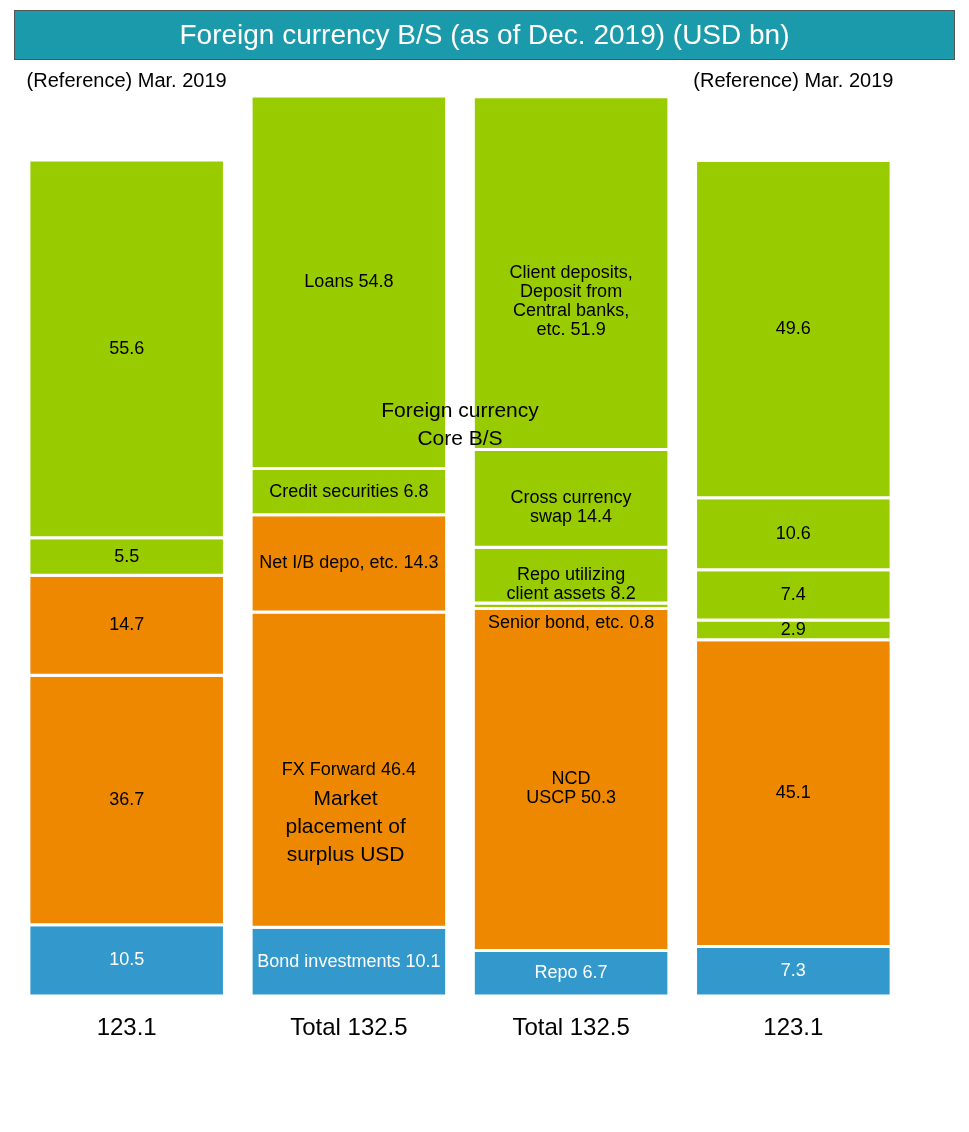 Image resolution: width=969 pixels, height=1132 pixels. What do you see at coordinates (793, 970) in the screenshot?
I see `data-label: 7.3` at bounding box center [793, 970].